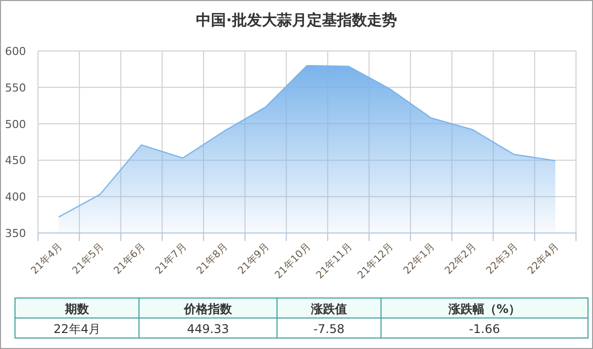 The image size is (593, 349). I want to click on x-tick-label: 21年12月, so click(375, 261).